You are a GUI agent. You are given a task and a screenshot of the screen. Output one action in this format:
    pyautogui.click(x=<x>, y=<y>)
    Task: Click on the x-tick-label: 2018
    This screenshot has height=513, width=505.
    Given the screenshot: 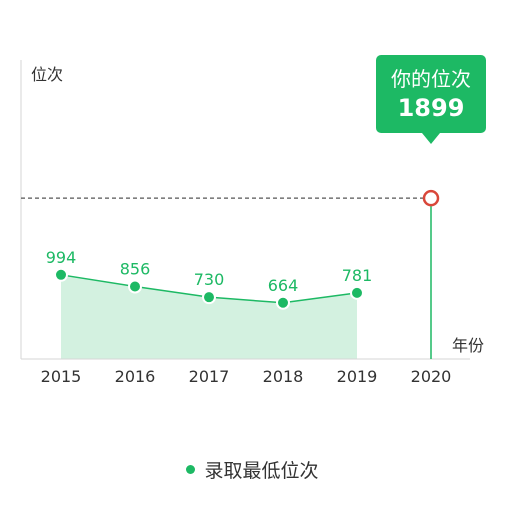 What is the action you would take?
    pyautogui.click(x=283, y=376)
    